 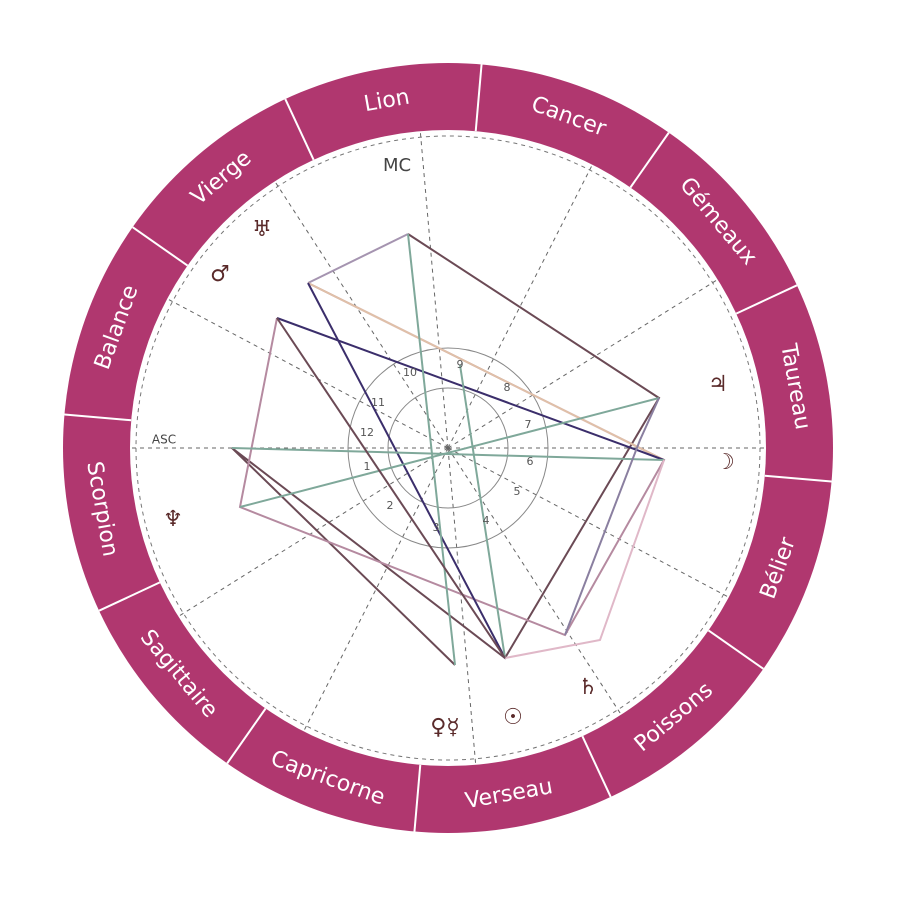 What do you see at coordinates (530, 461) in the screenshot?
I see `house-number: 6` at bounding box center [530, 461].